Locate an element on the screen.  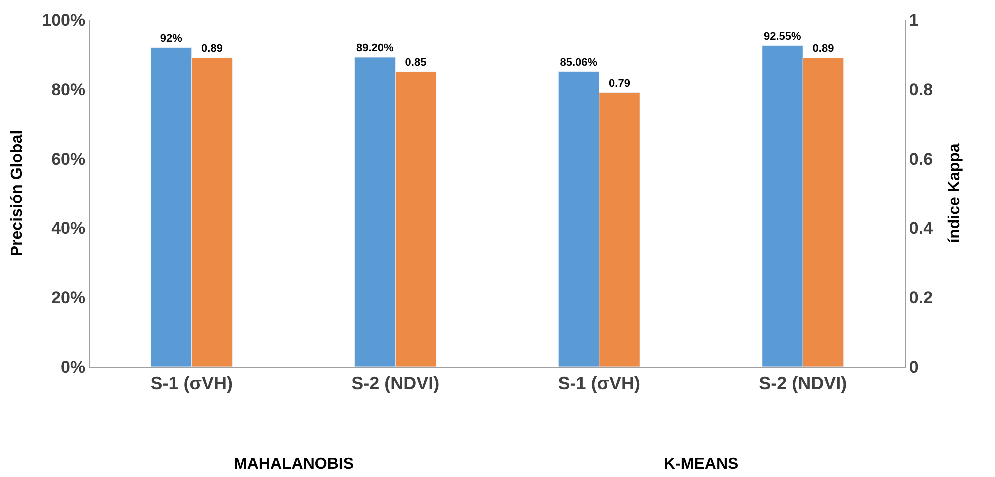
y2-tick-label: 0.2 is located at coordinates (921, 298).